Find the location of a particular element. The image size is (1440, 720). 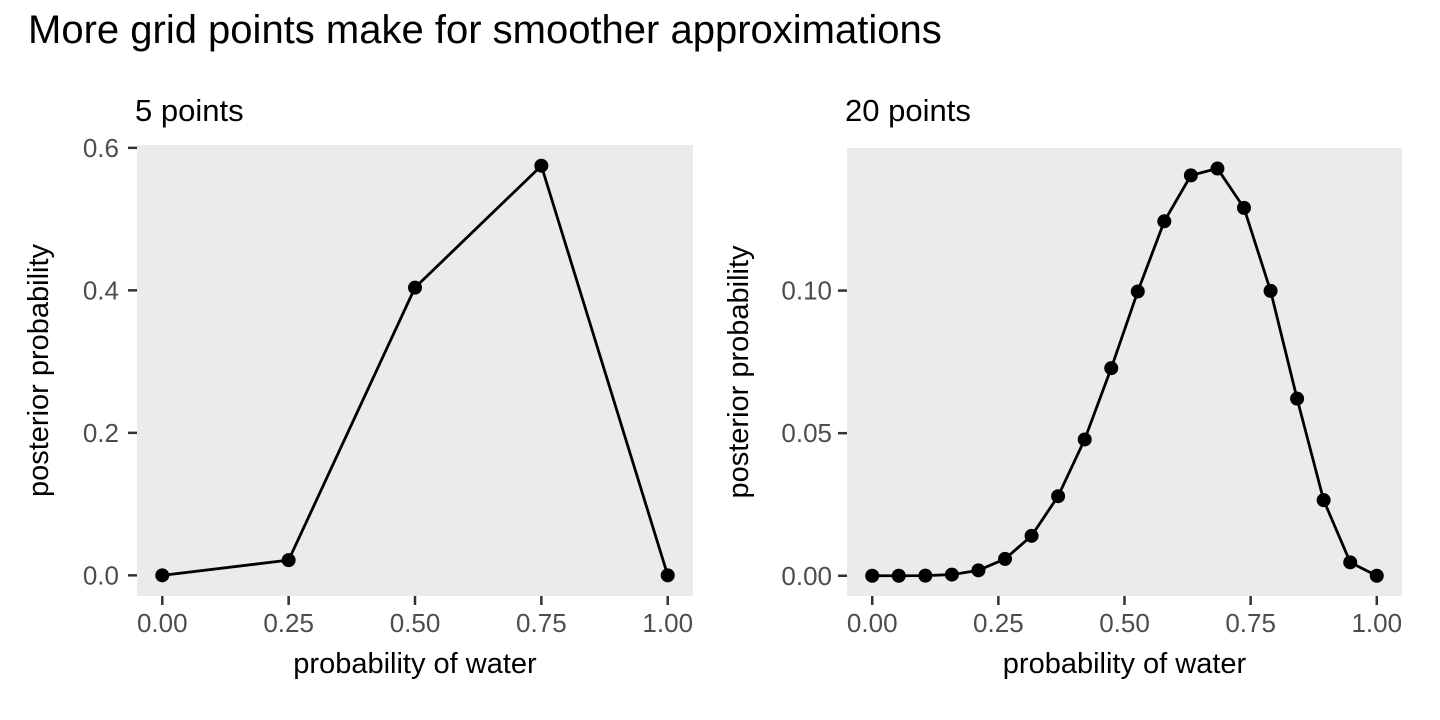

y-axis-tick-label: 0.4 is located at coordinates (101, 290).